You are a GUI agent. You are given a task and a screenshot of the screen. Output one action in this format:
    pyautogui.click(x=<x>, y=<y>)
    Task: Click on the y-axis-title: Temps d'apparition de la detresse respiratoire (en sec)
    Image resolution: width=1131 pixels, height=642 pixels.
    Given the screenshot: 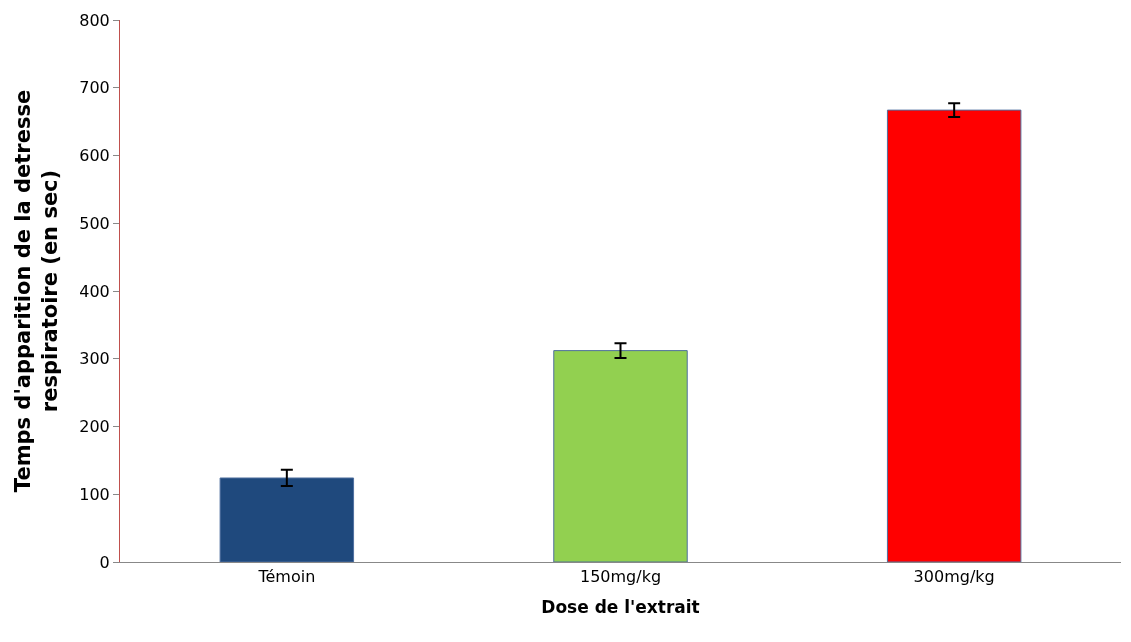 What is the action you would take?
    pyautogui.click(x=37, y=291)
    